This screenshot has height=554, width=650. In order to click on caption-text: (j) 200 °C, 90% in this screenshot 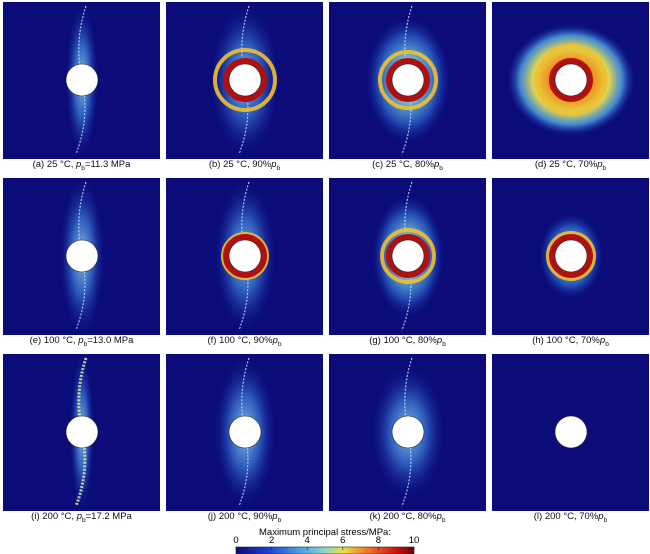, I will do `click(240, 516)`.